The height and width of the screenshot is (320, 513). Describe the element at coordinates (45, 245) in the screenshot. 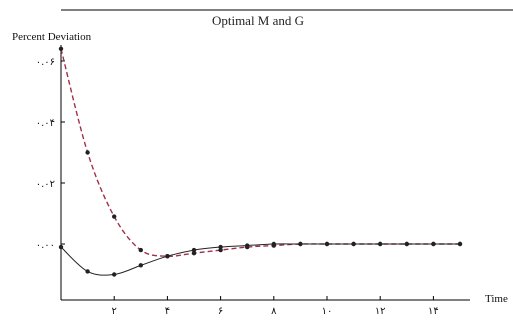

I see `y-tick-label: ۰.۰۰` at that location.